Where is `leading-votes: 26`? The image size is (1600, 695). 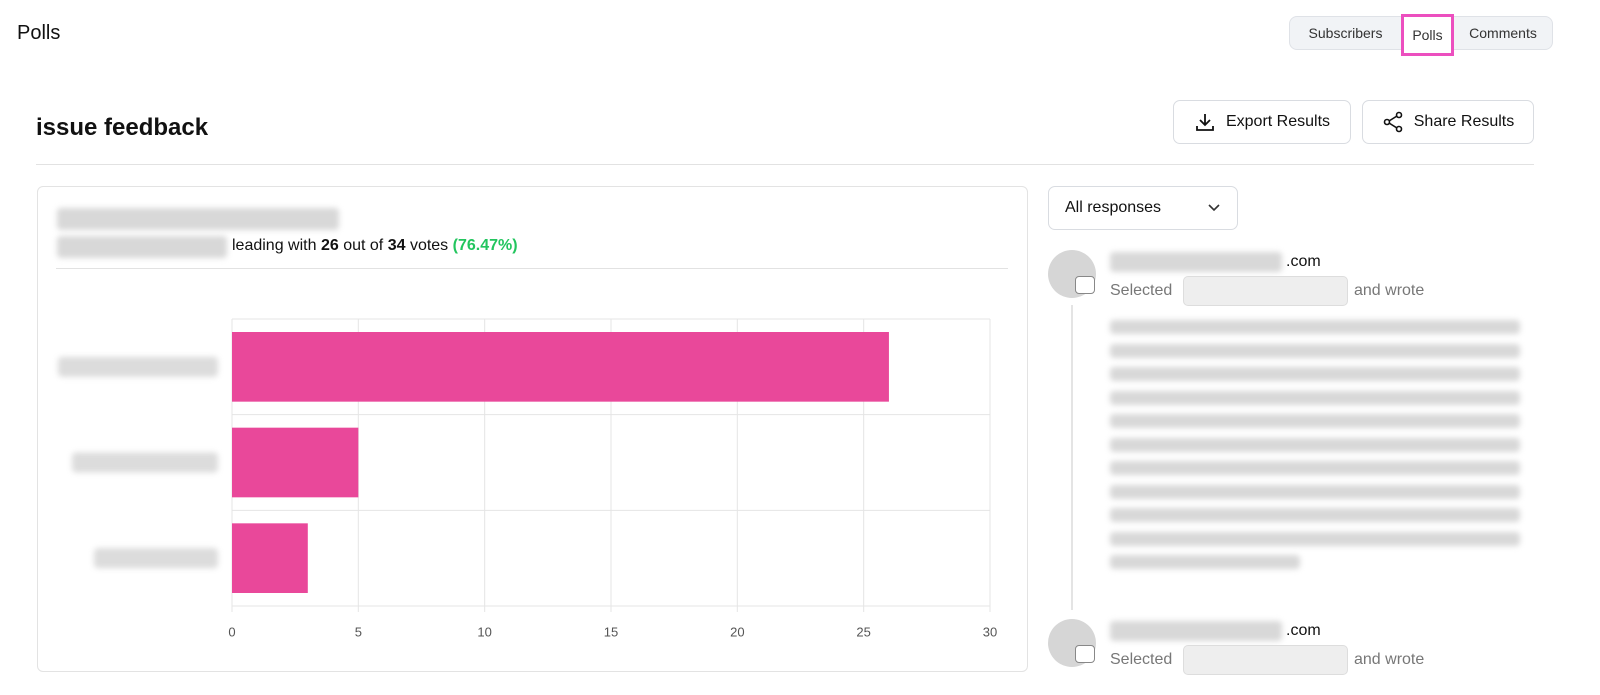
leading-votes: 26 is located at coordinates (329, 245).